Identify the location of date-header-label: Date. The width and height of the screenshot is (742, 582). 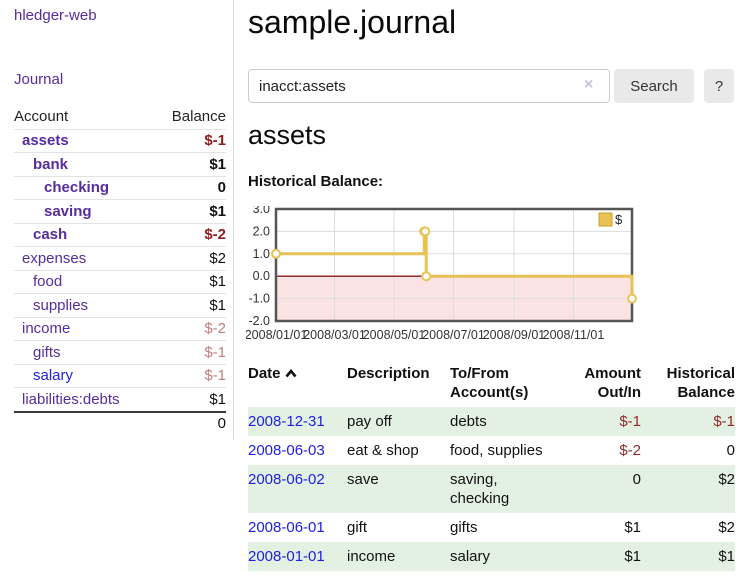
(264, 373).